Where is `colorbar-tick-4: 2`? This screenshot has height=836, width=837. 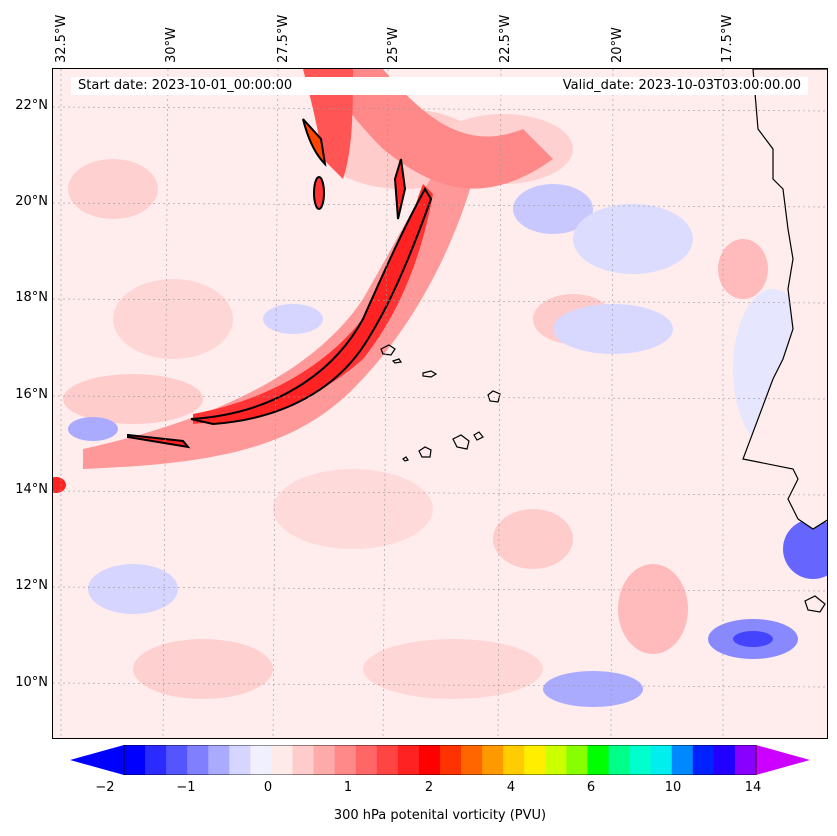 colorbar-tick-4: 2 is located at coordinates (429, 787).